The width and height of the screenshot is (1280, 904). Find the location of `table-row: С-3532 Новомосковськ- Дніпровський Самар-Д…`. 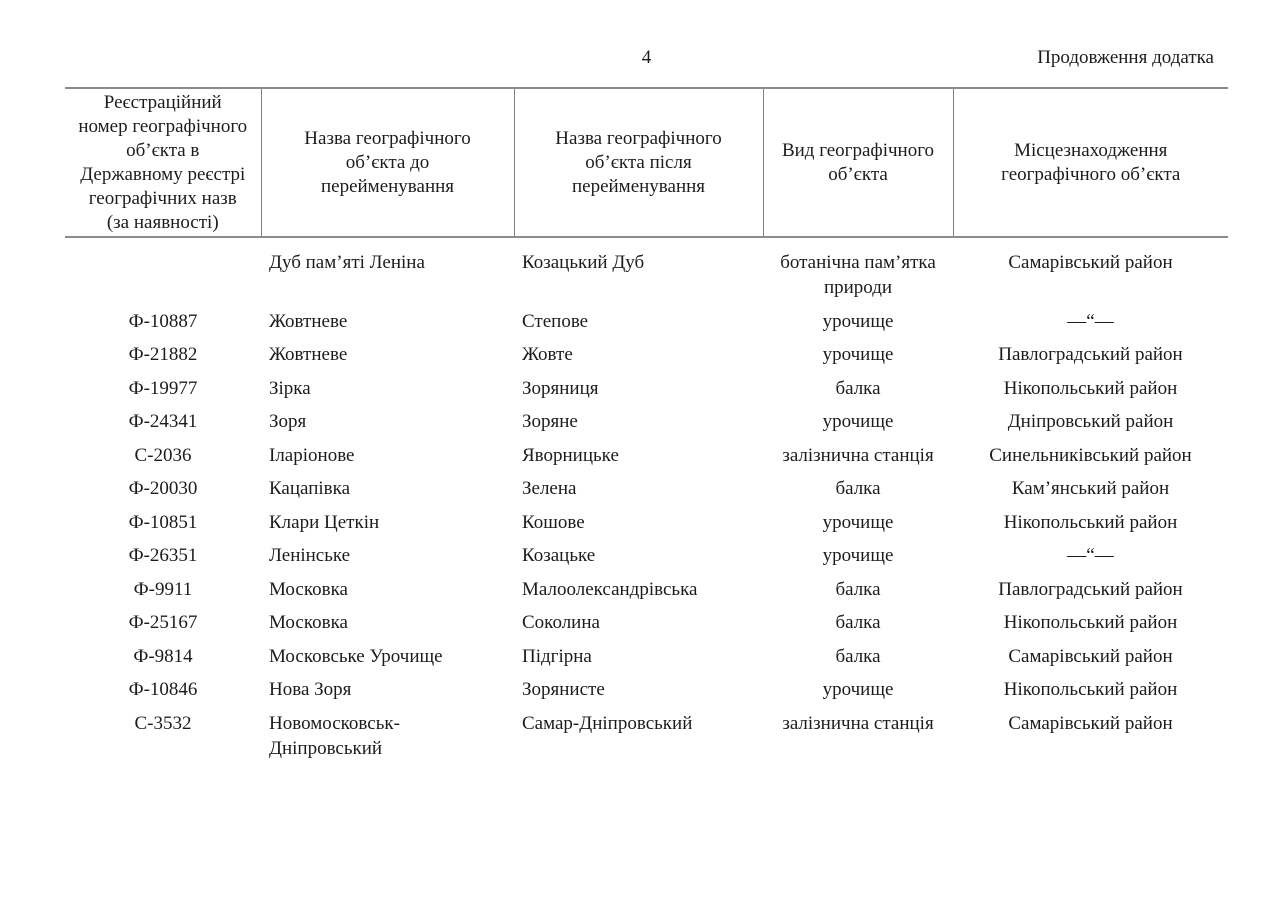

table-row: С-3532 Новомосковськ- Дніпровський Самар-Д… is located at coordinates (646, 736).